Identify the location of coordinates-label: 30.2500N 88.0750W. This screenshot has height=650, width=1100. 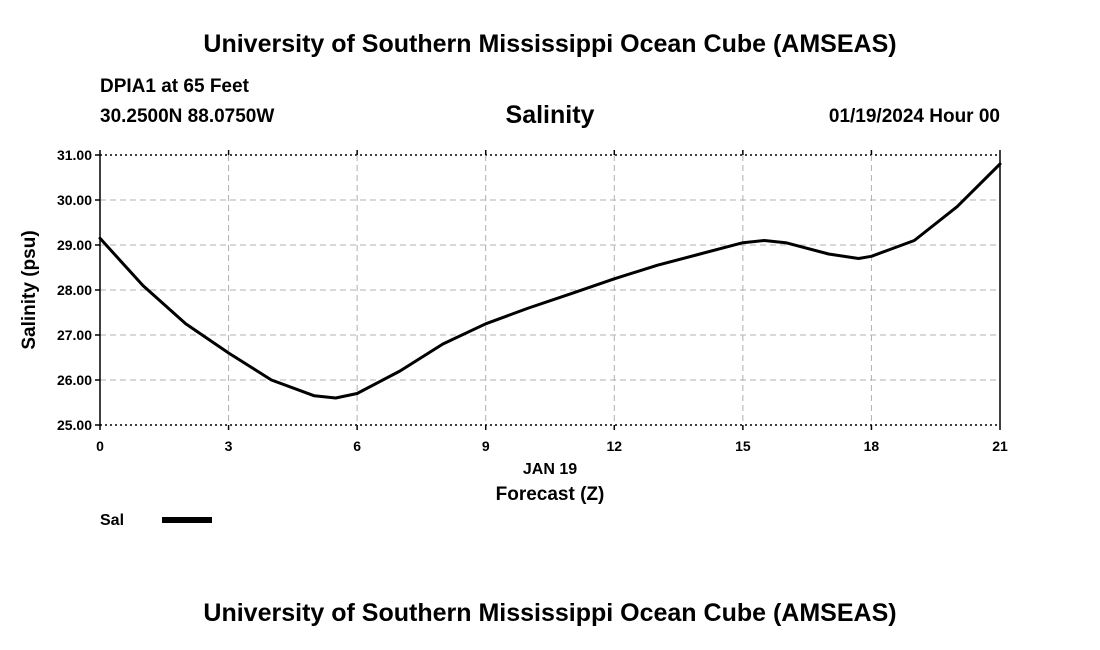
(187, 116).